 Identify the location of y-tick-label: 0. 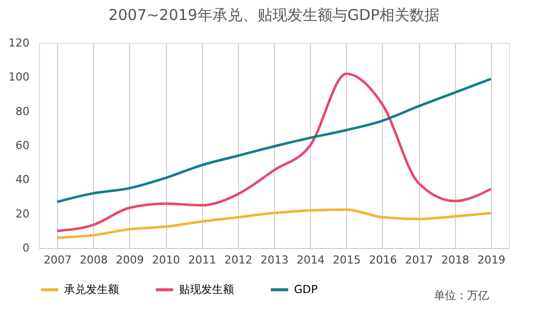
(26, 248).